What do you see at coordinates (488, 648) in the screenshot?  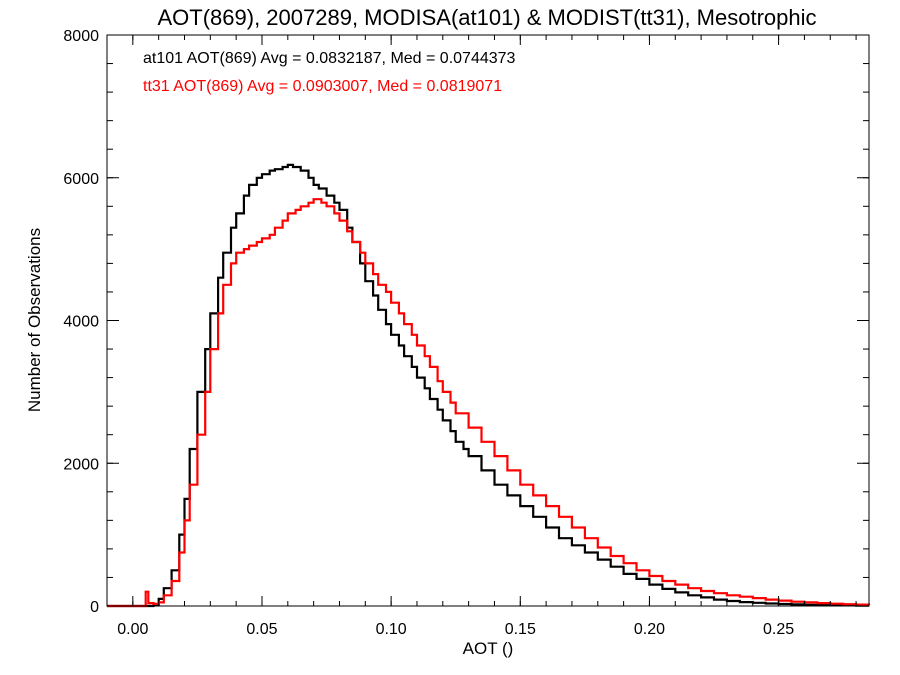 I see `x-axis-label: AOT ()` at bounding box center [488, 648].